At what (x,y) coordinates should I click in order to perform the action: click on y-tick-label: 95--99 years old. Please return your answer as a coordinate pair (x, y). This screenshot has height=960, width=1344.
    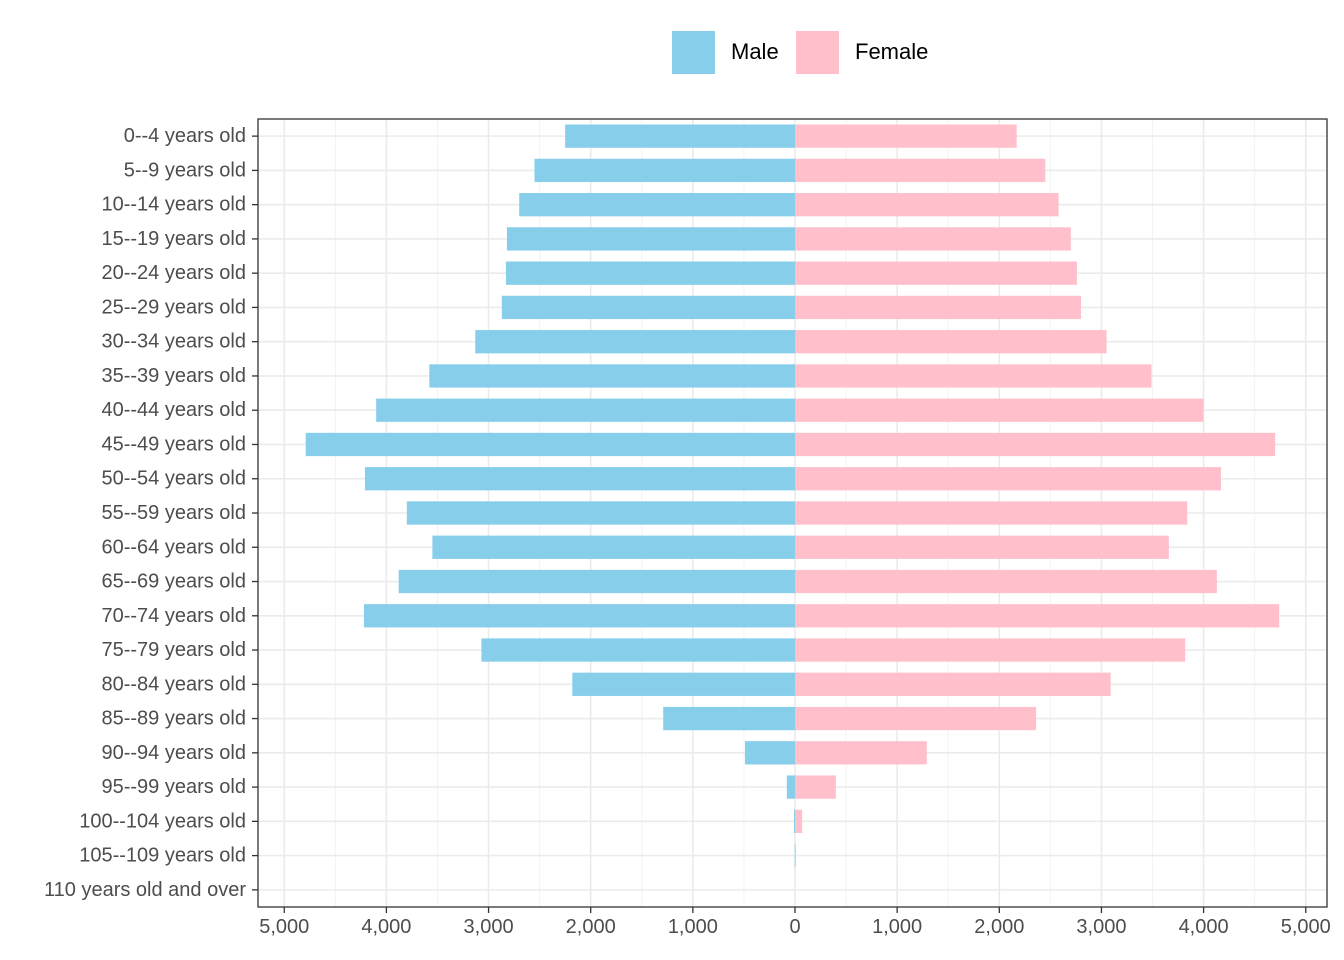
    Looking at the image, I should click on (173, 787).